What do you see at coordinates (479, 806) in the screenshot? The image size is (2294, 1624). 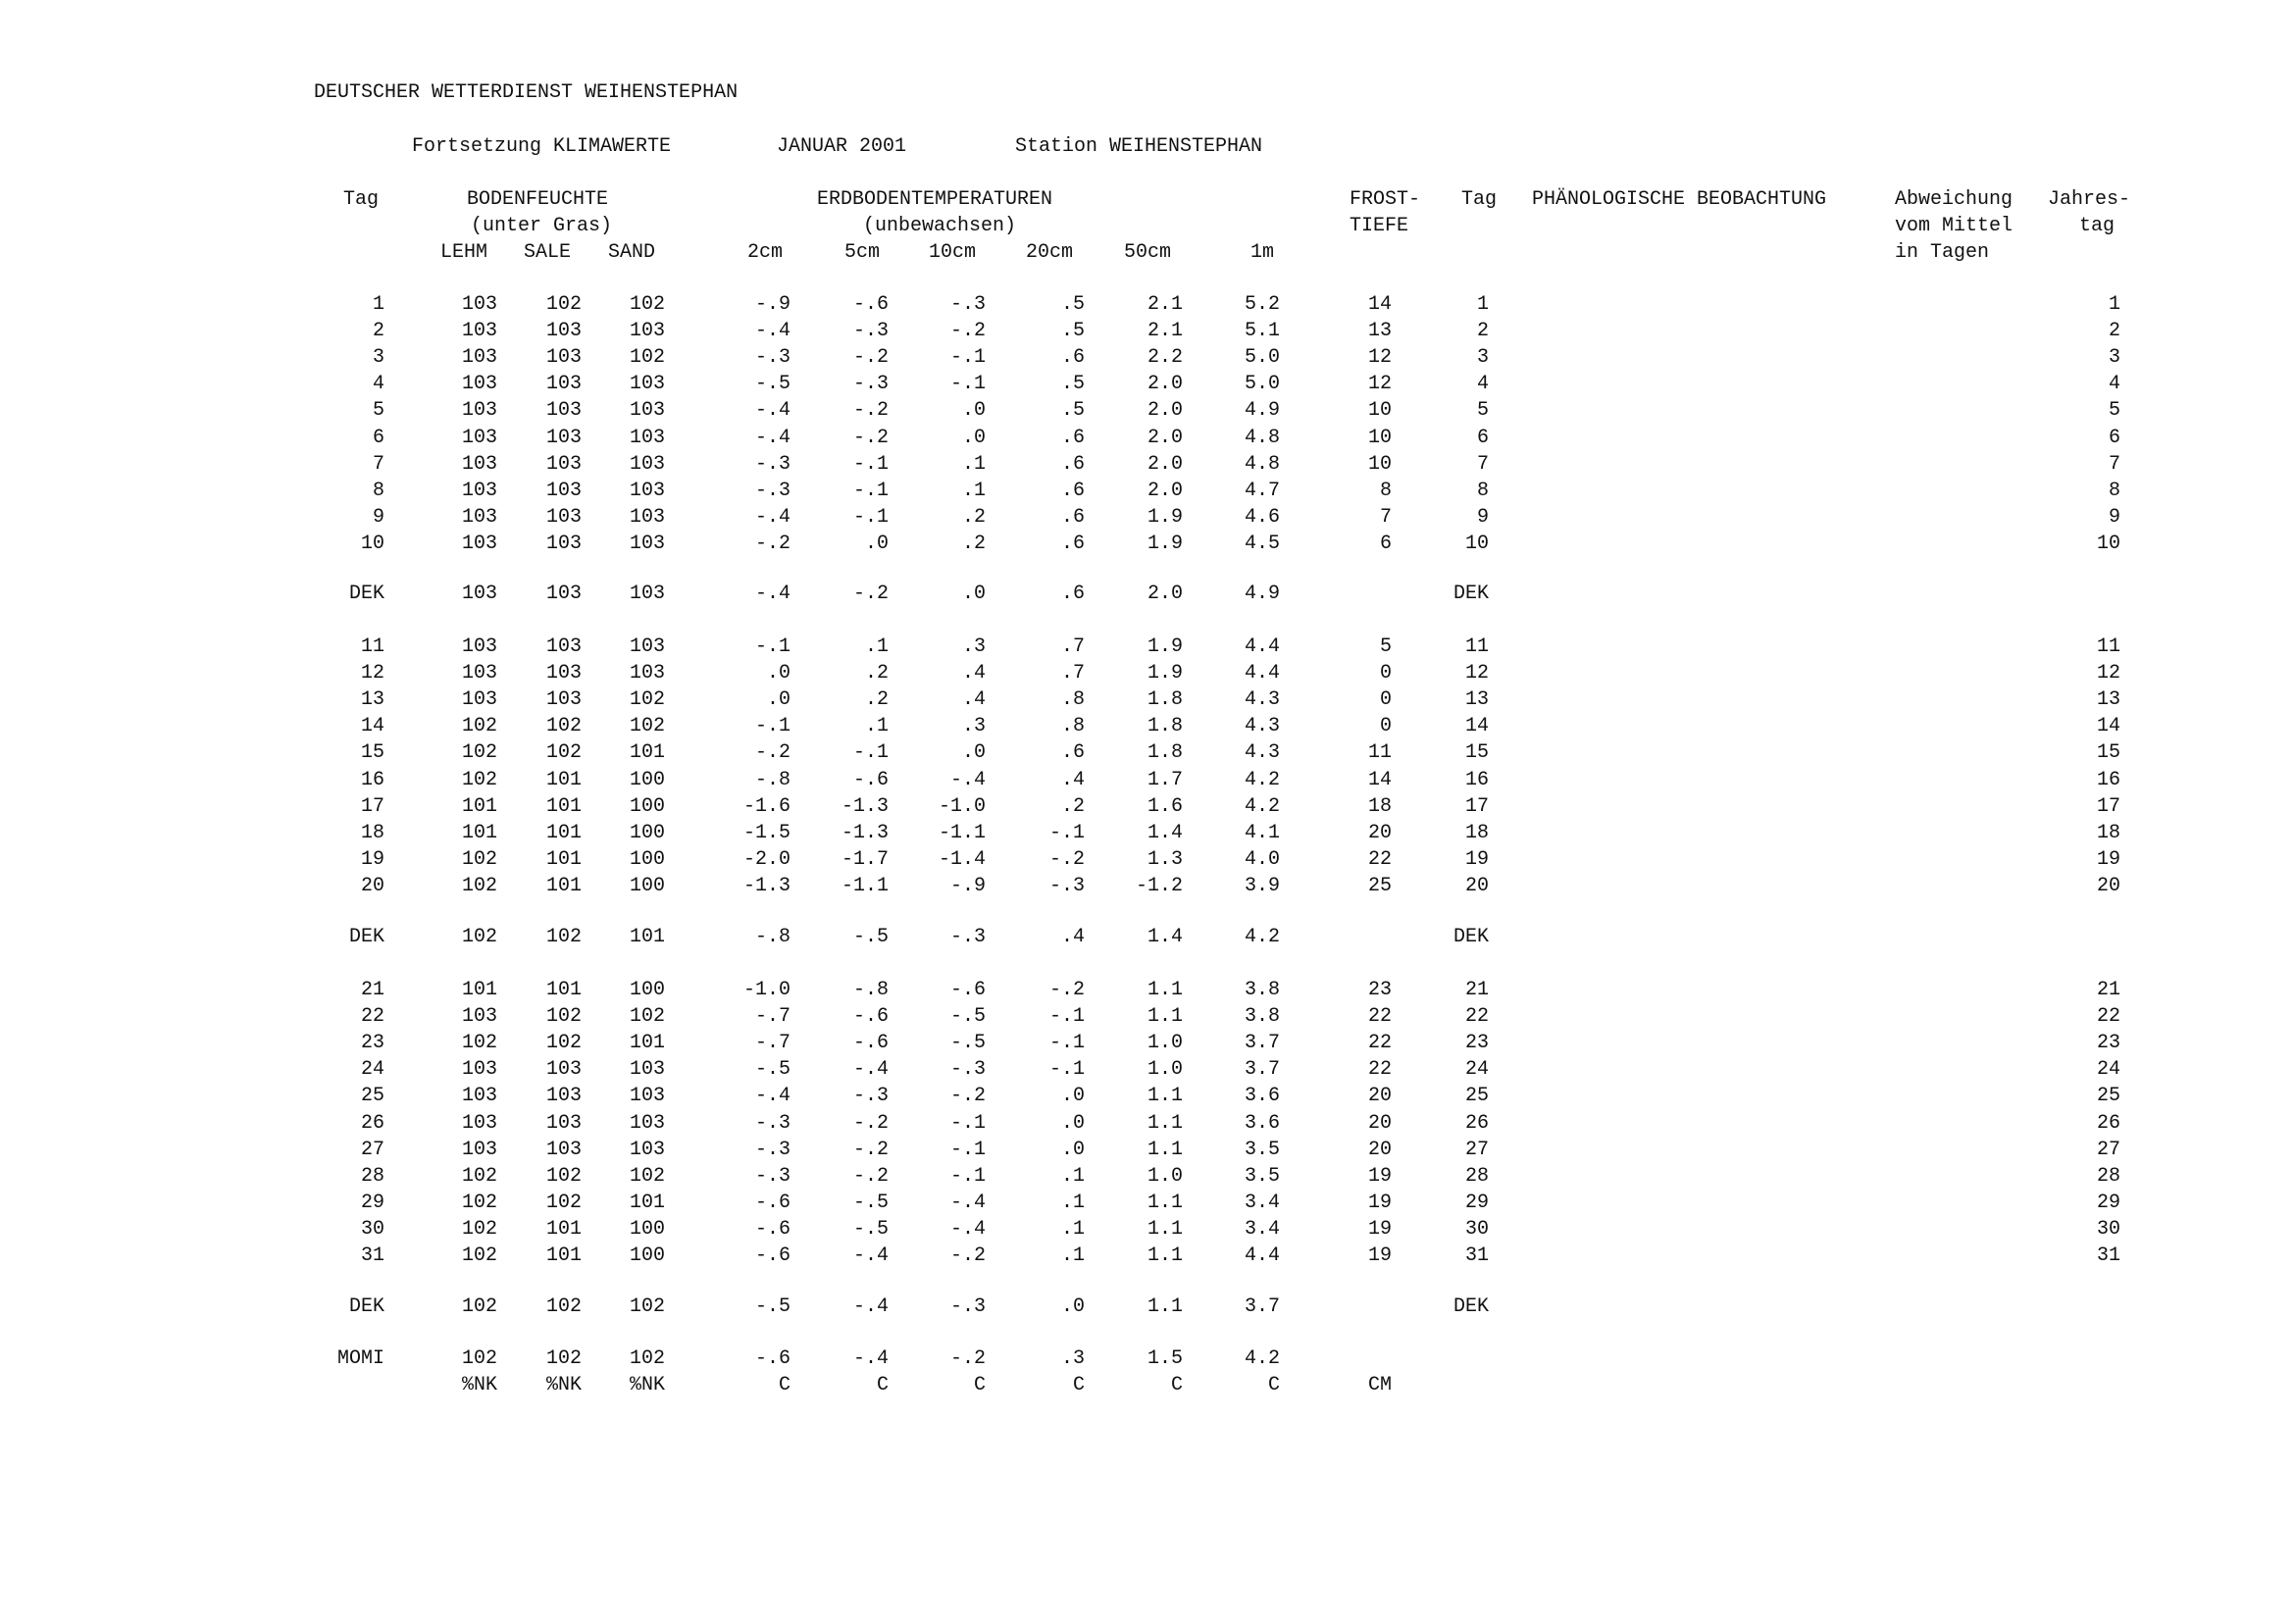 I see `table-row-lehm: 101` at bounding box center [479, 806].